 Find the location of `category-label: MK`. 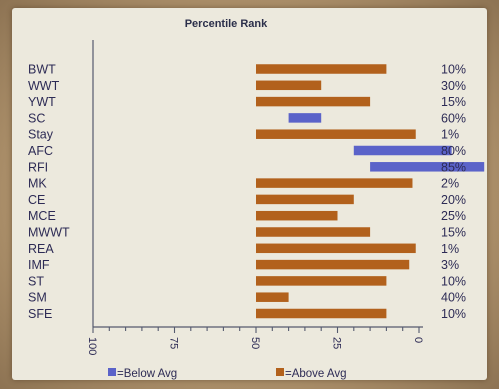

category-label: MK is located at coordinates (37, 184).